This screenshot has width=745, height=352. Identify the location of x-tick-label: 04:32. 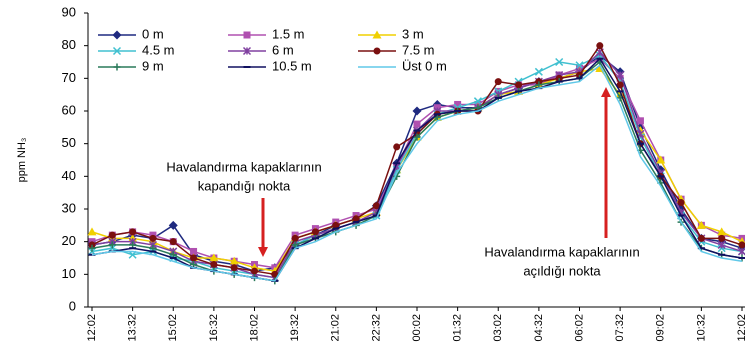
(539, 328).